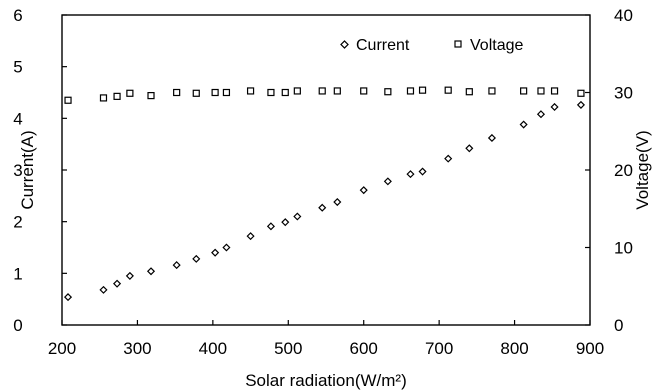 This screenshot has width=666, height=392. What do you see at coordinates (623, 15) in the screenshot?
I see `y-right-tick-label: 40` at bounding box center [623, 15].